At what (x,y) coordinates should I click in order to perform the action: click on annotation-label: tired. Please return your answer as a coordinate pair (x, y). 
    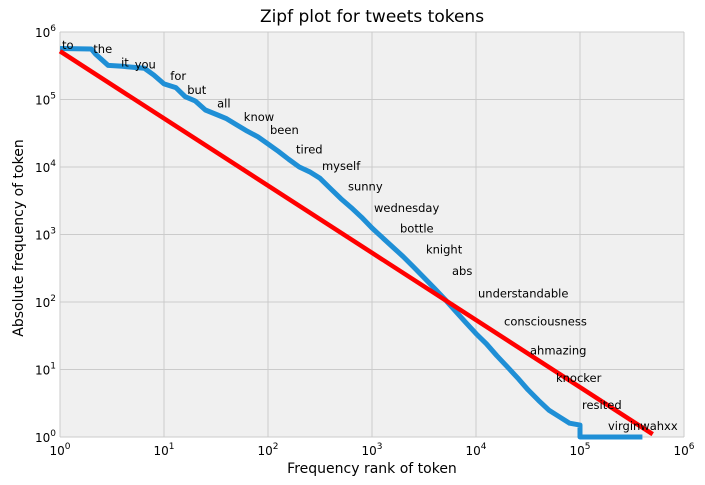
    Looking at the image, I should click on (309, 149).